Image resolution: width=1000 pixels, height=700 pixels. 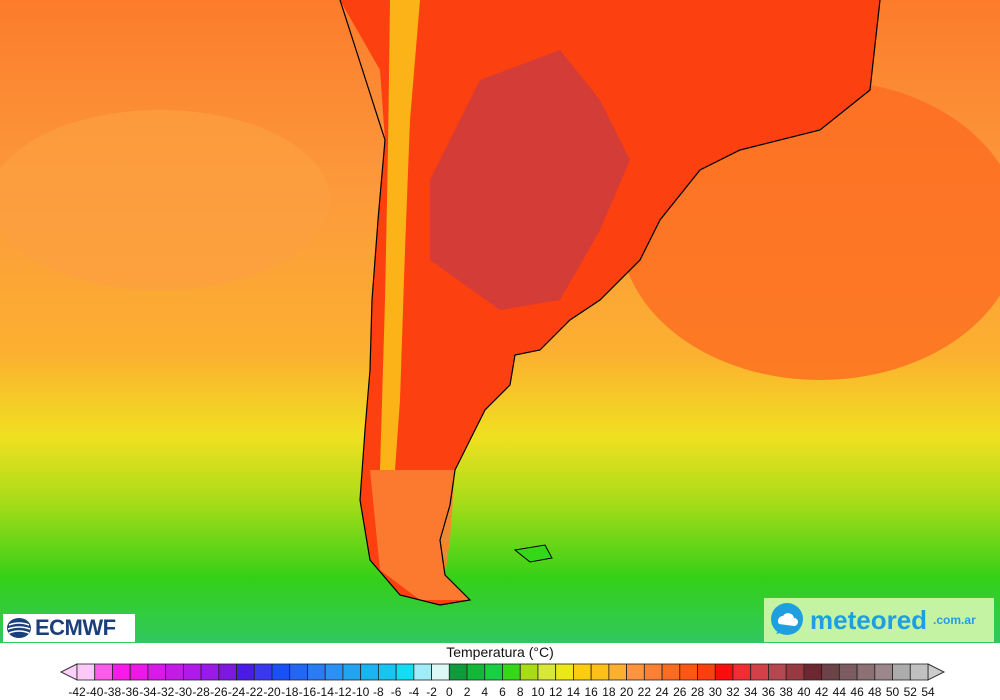 I want to click on legend-tick-label: -32, so click(x=166, y=692).